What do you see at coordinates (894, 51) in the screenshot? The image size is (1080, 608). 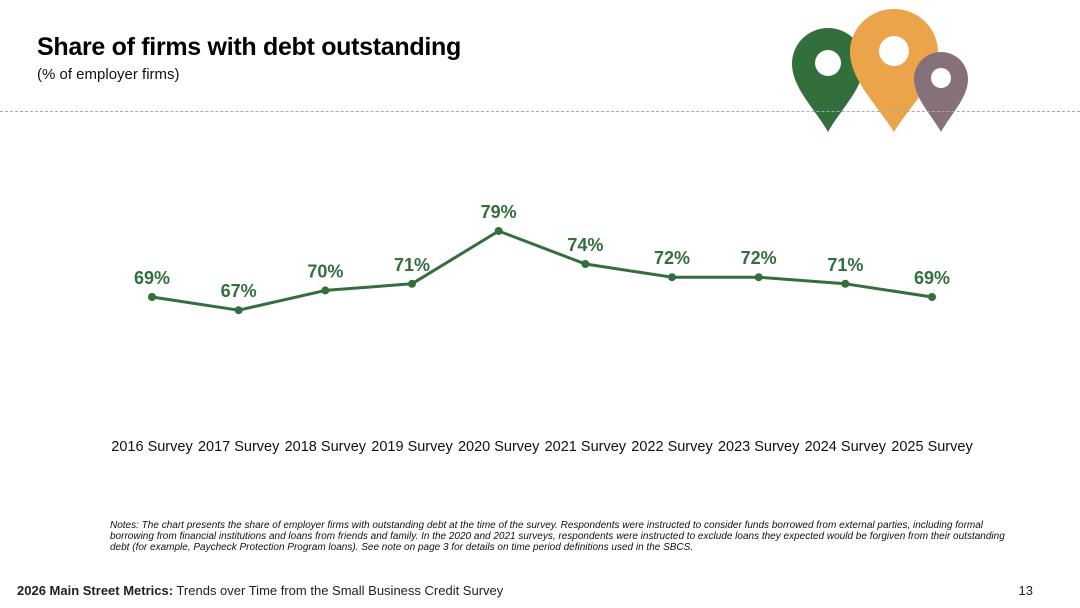 I see `orange-pin-hole` at bounding box center [894, 51].